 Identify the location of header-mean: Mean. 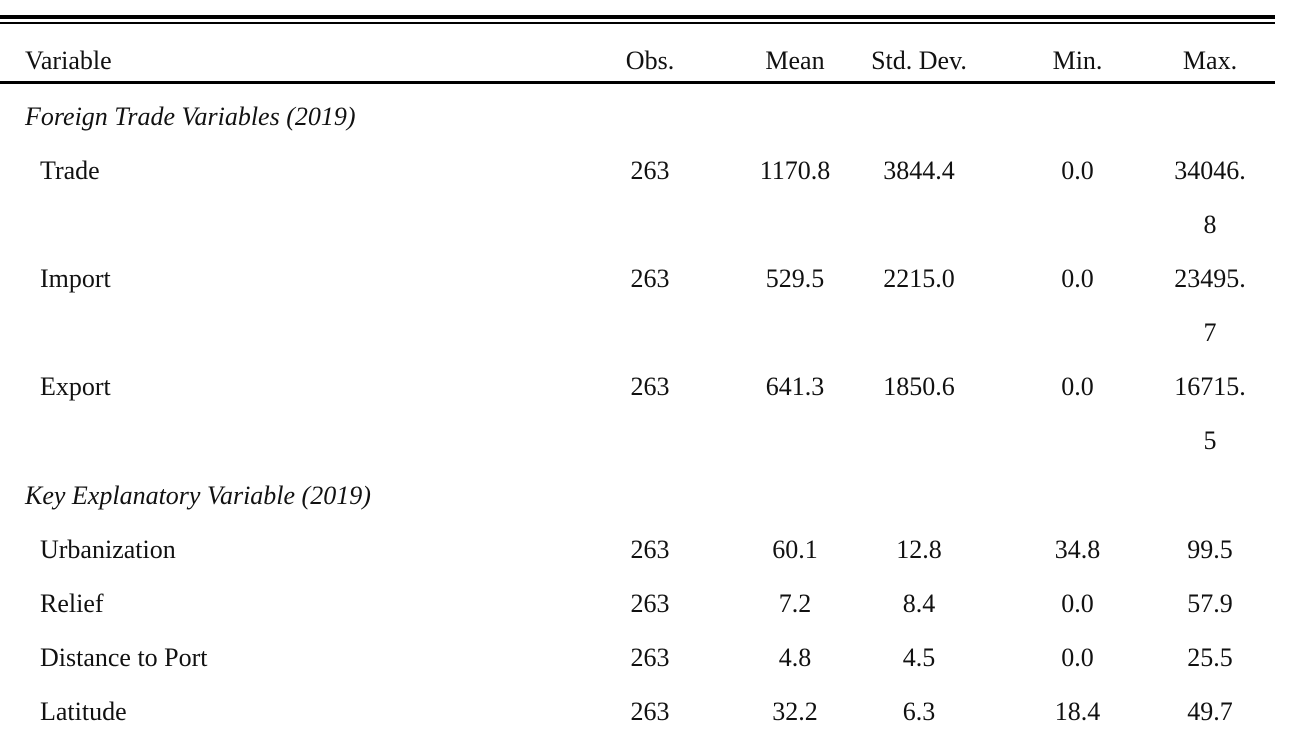
(795, 60).